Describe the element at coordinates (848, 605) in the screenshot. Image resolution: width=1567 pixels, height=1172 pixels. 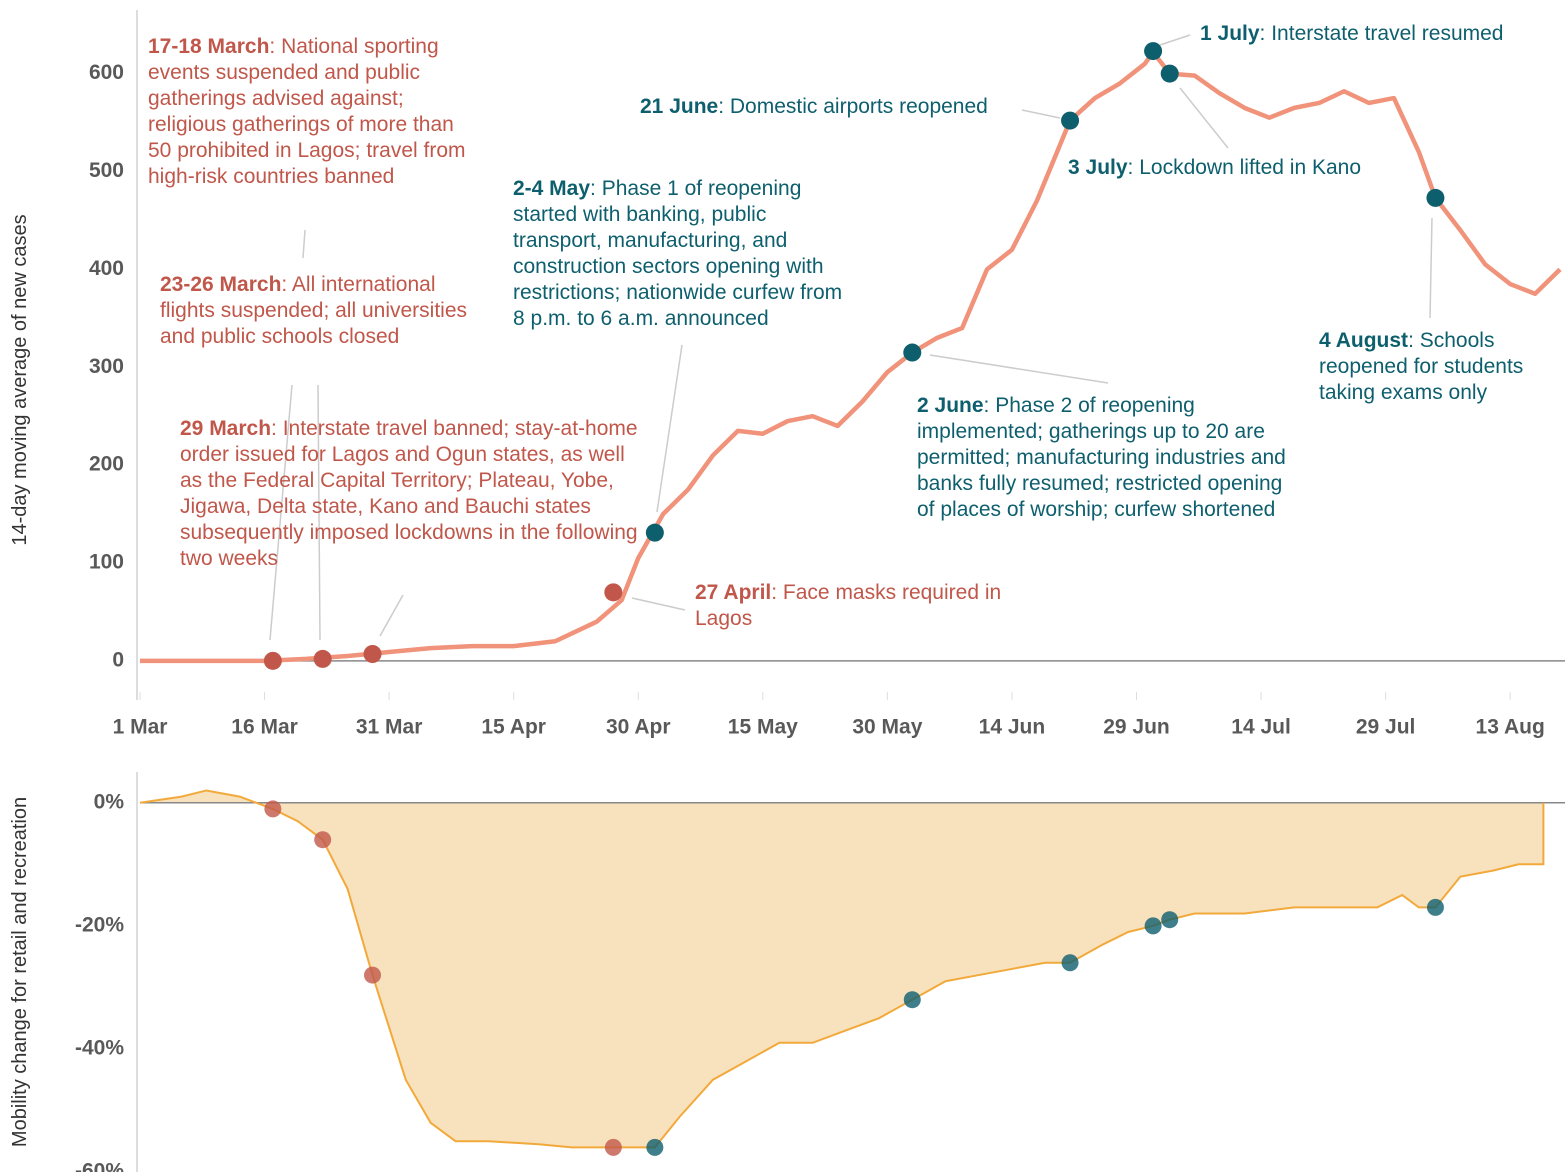
I see `annotation-text: : Face masks required in Lagos` at that location.